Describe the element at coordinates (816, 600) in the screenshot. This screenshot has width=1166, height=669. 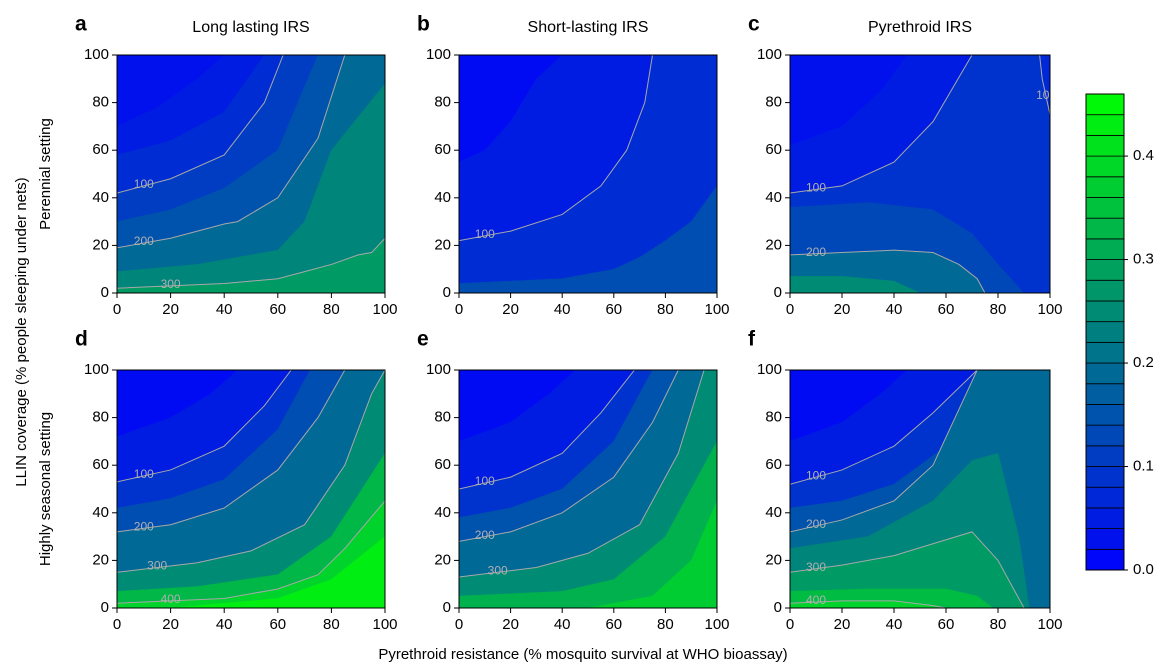
I see `contour-label: 400` at that location.